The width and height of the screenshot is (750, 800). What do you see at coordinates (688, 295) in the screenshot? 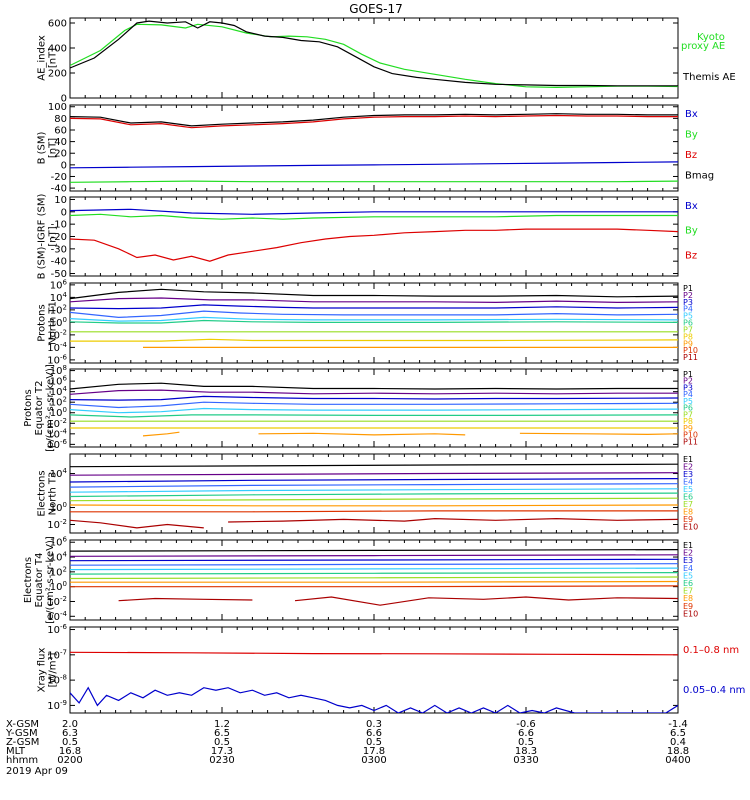
I see `legend-entry: P2` at bounding box center [688, 295].